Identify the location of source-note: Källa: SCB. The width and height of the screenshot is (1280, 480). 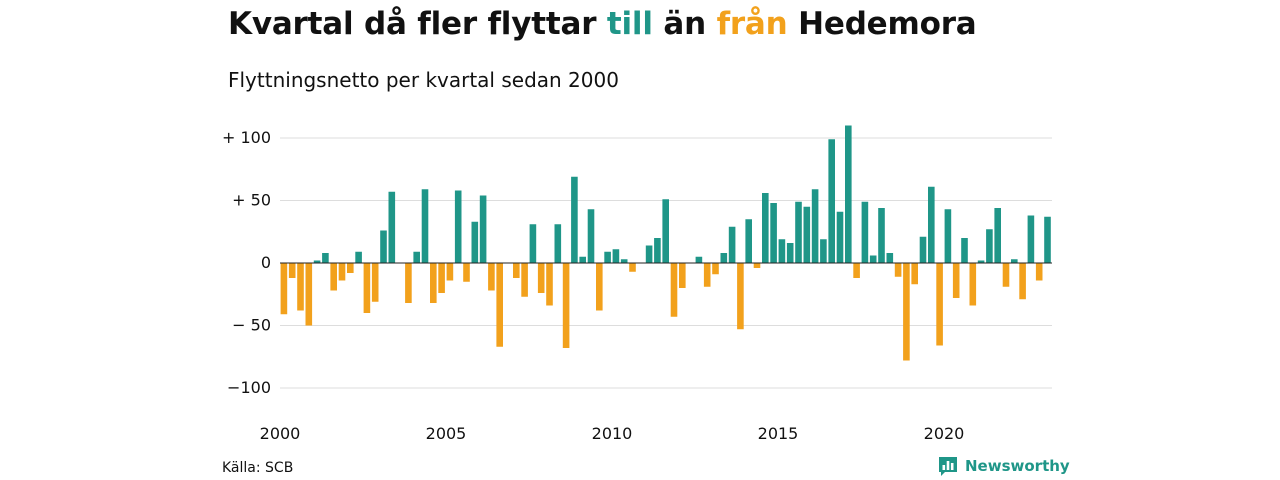
(258, 468).